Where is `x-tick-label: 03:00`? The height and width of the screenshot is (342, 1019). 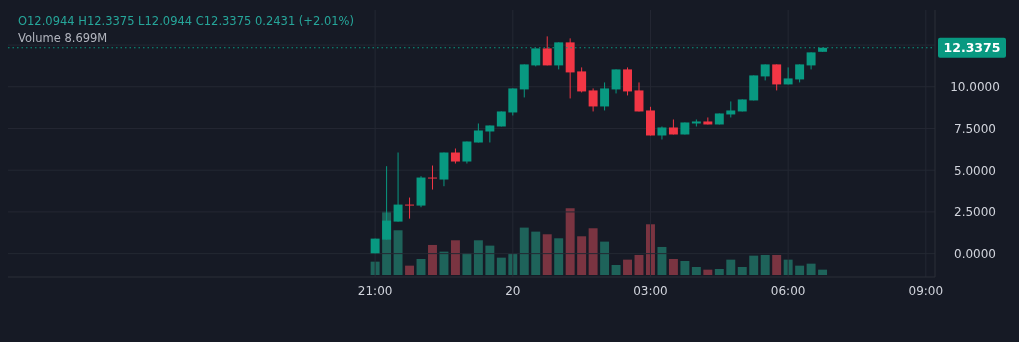
x-tick-label: 03:00 is located at coordinates (650, 291).